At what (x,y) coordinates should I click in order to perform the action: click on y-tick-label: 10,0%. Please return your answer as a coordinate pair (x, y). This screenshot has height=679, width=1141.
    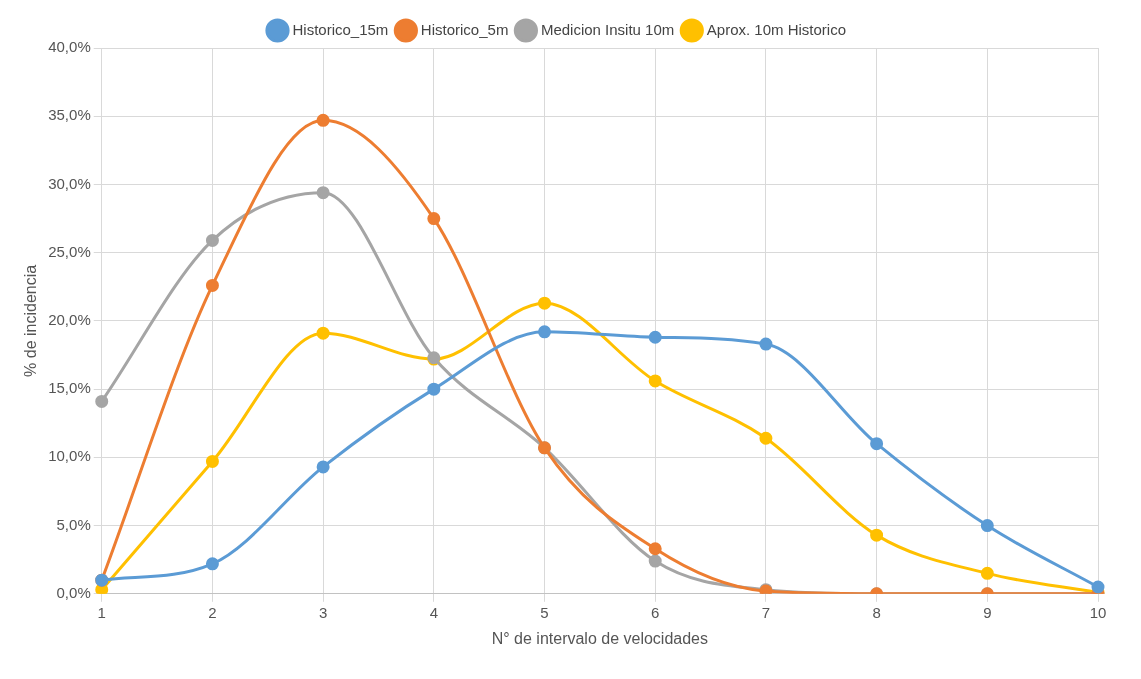
    Looking at the image, I should click on (69, 456).